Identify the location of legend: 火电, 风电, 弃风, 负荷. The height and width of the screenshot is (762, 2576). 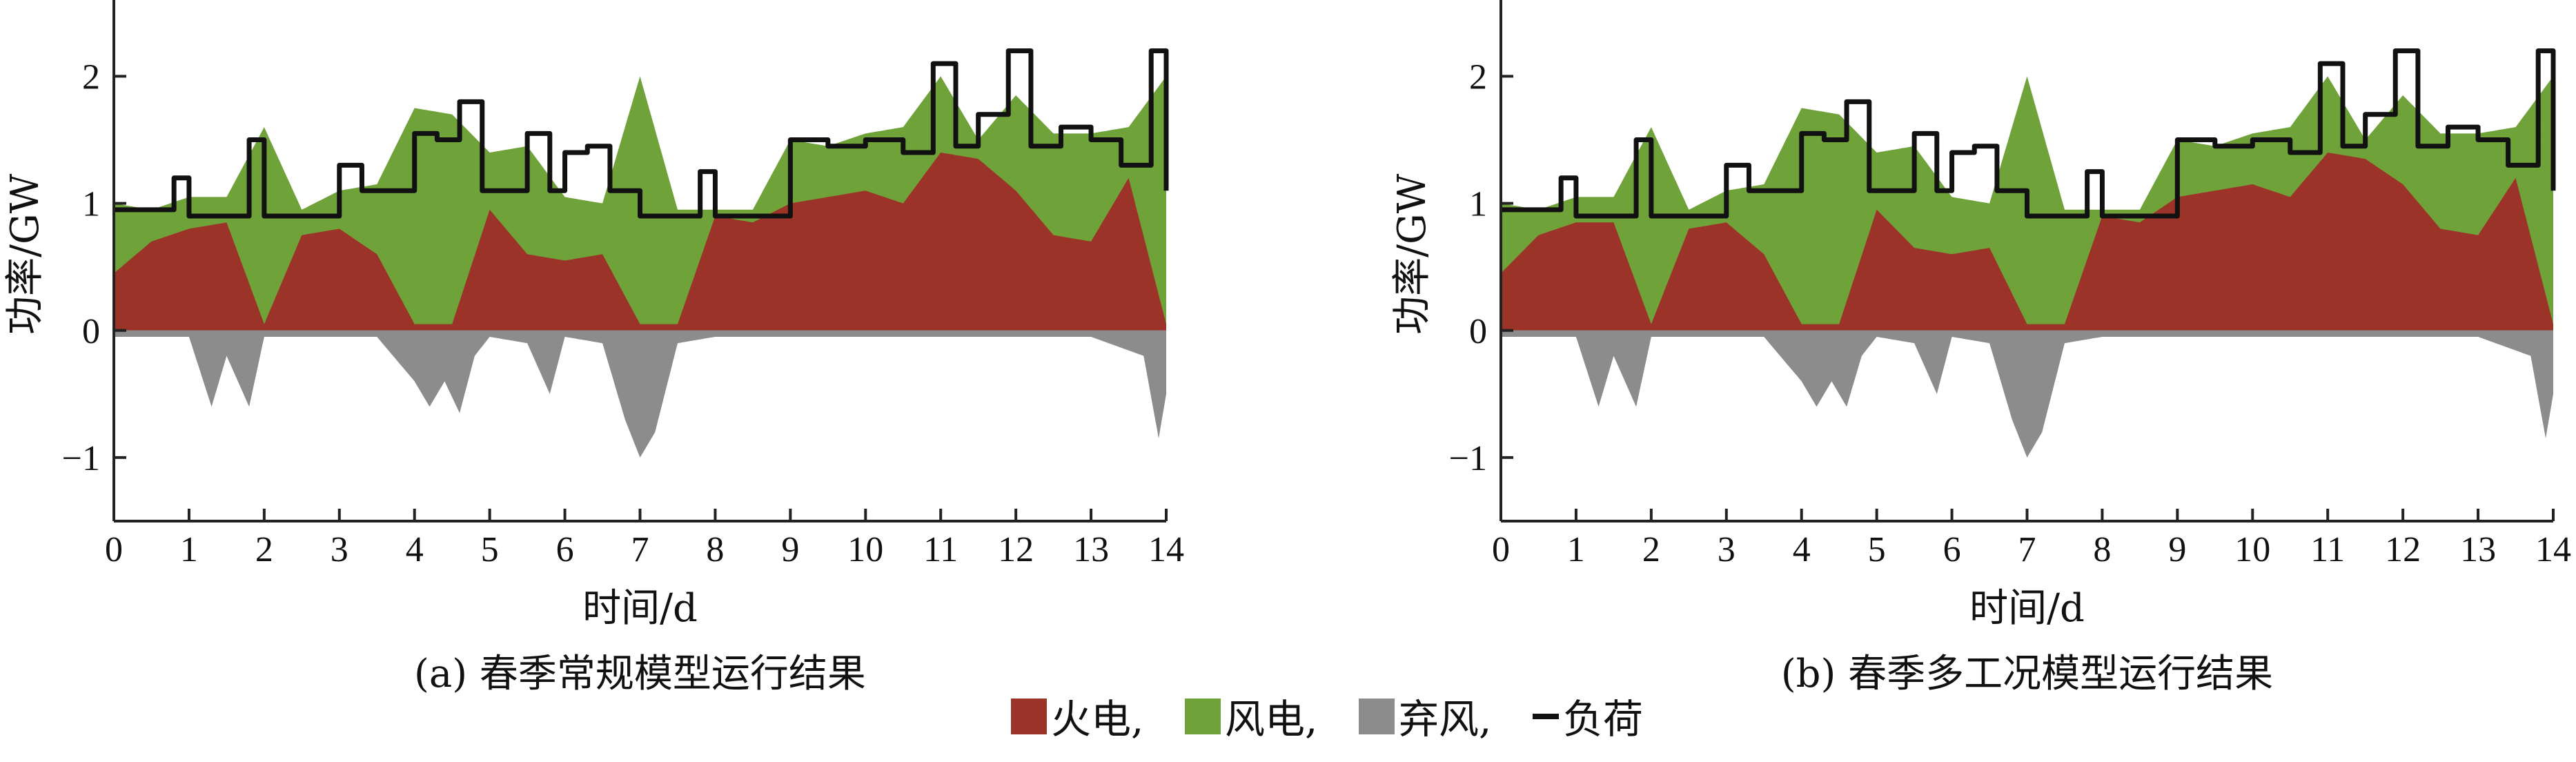
(1327, 719).